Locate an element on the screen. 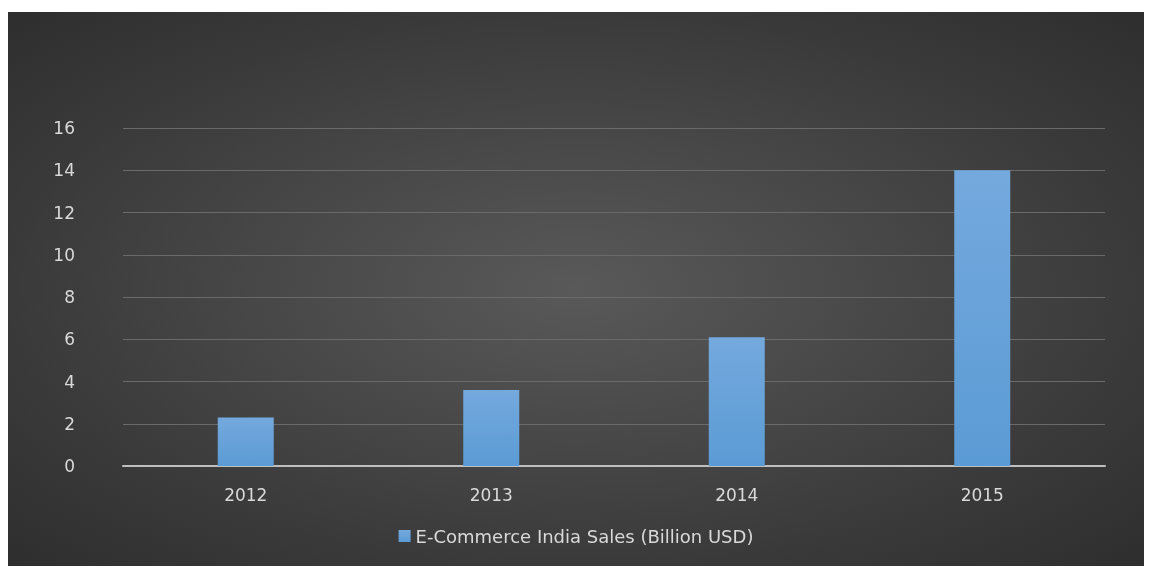 Image resolution: width=1152 pixels, height=569 pixels. y-tick-label: 12 is located at coordinates (64, 212).